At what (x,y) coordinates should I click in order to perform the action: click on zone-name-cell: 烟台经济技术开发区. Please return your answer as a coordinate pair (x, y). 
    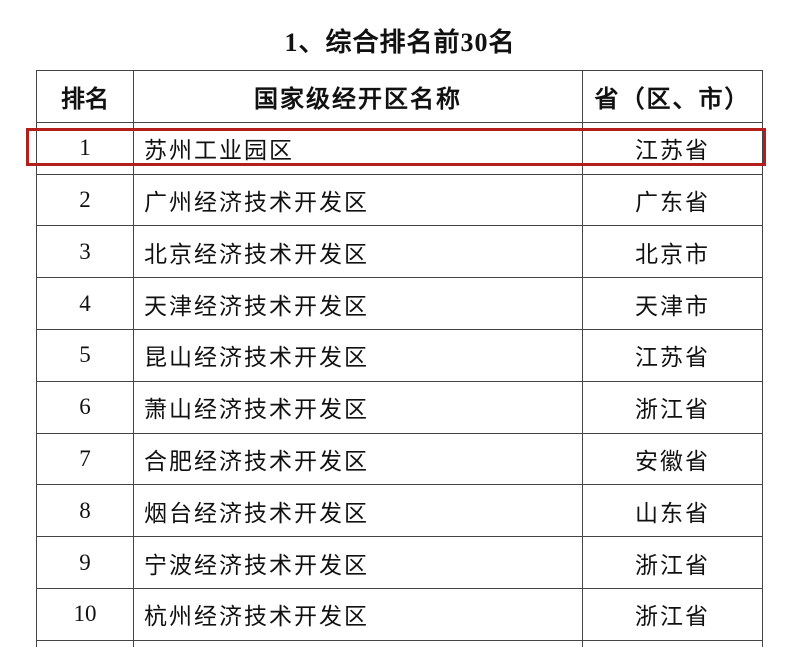
    Looking at the image, I should click on (358, 511).